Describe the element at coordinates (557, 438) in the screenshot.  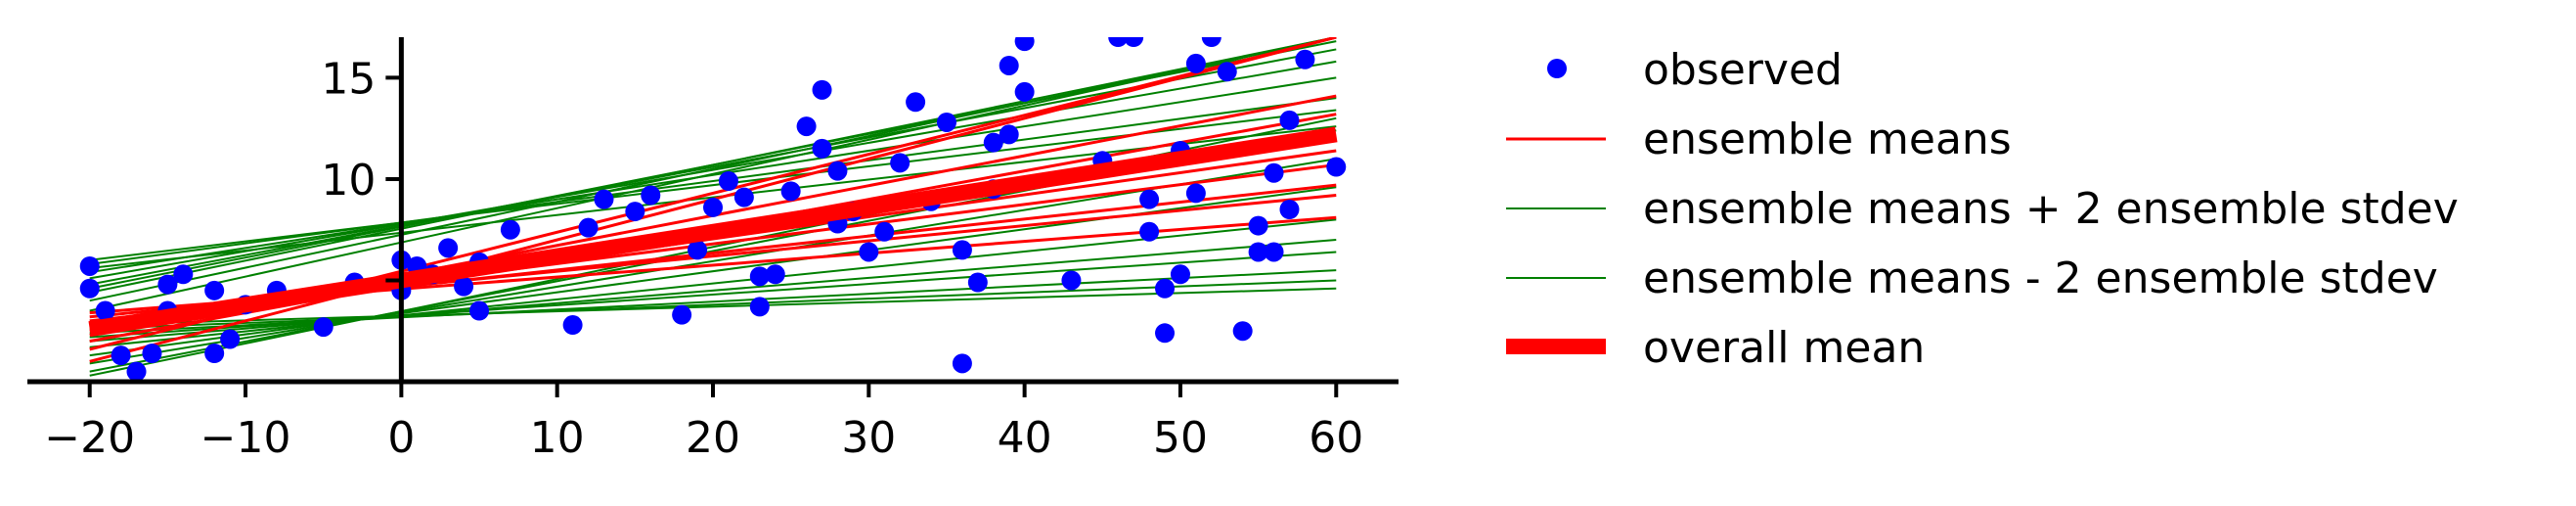
I see `x-tick-label: 10` at that location.